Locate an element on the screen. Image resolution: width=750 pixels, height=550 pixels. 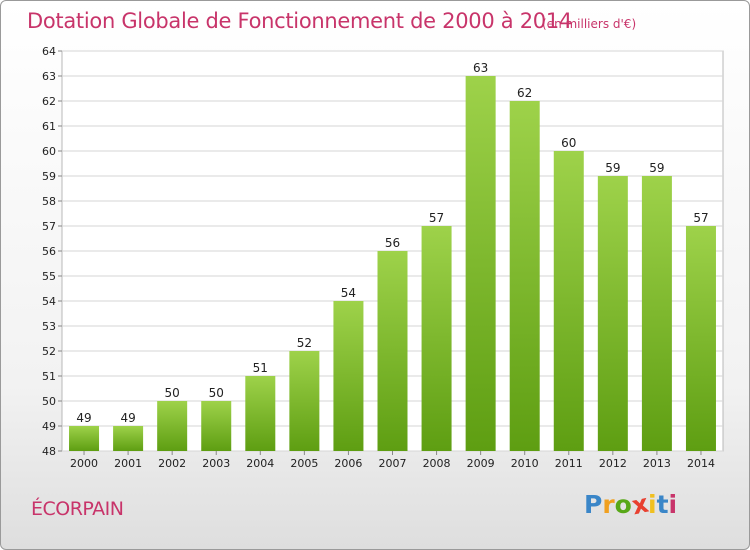
x-tick-label: 2011 is located at coordinates (569, 463).